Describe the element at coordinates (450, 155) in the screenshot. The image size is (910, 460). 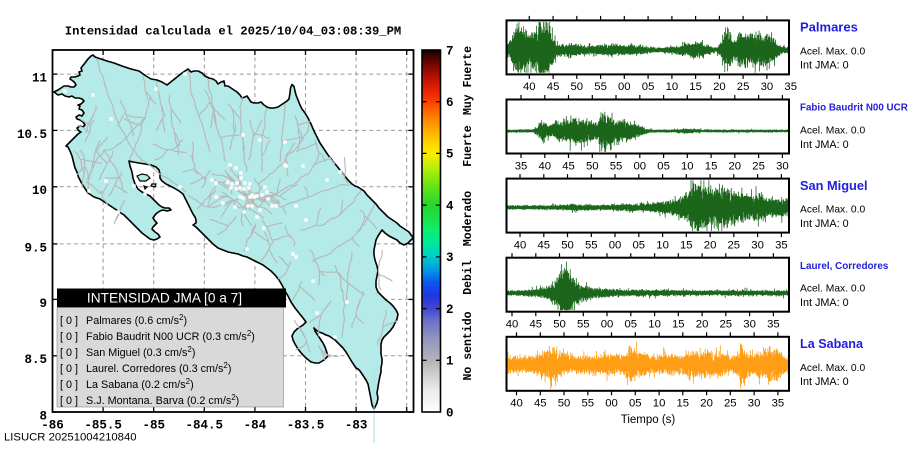
I see `svg-text: 5` at that location.